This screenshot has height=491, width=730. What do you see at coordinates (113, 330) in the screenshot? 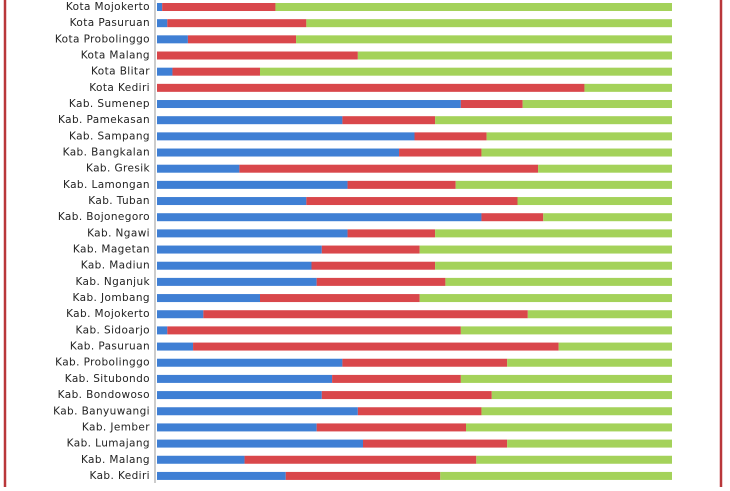
I see `y-tick-label: Kab. Sidoarjo` at bounding box center [113, 330].